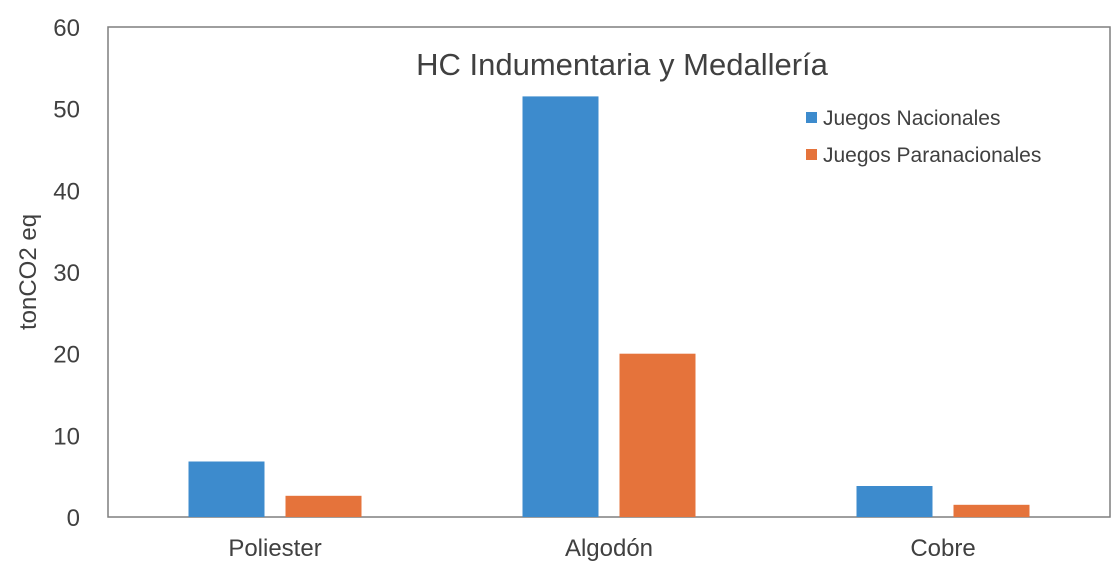  Describe the element at coordinates (942, 548) in the screenshot. I see `x-tick-label: Cobre` at that location.